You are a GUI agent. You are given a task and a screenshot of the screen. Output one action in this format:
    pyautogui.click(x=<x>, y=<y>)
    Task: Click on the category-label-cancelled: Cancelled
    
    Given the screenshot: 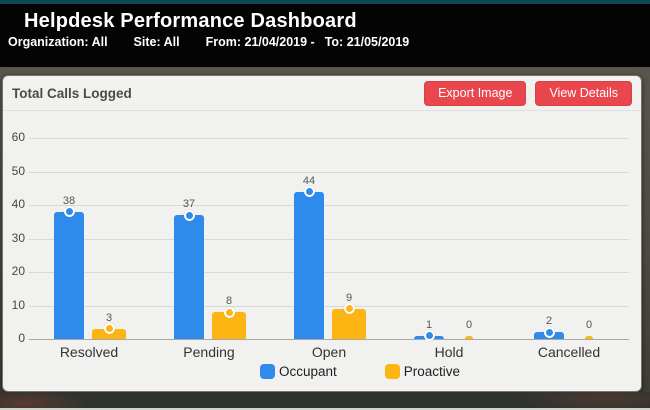 What is the action you would take?
    pyautogui.click(x=569, y=352)
    